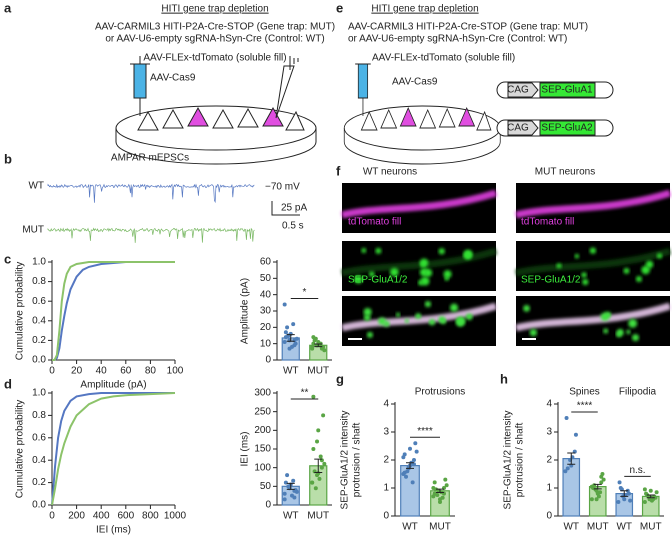 This screenshot has height=554, width=672. Describe the element at coordinates (549, 432) in the screenshot. I see `y-tick-label: 3` at that location.